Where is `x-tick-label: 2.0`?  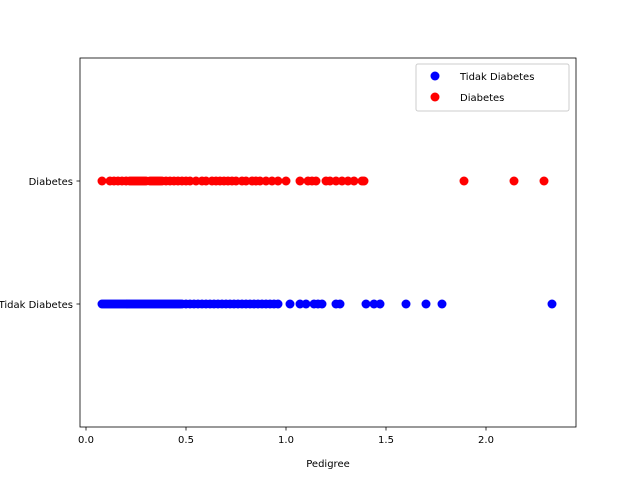 x-tick-label: 2.0 is located at coordinates (486, 440).